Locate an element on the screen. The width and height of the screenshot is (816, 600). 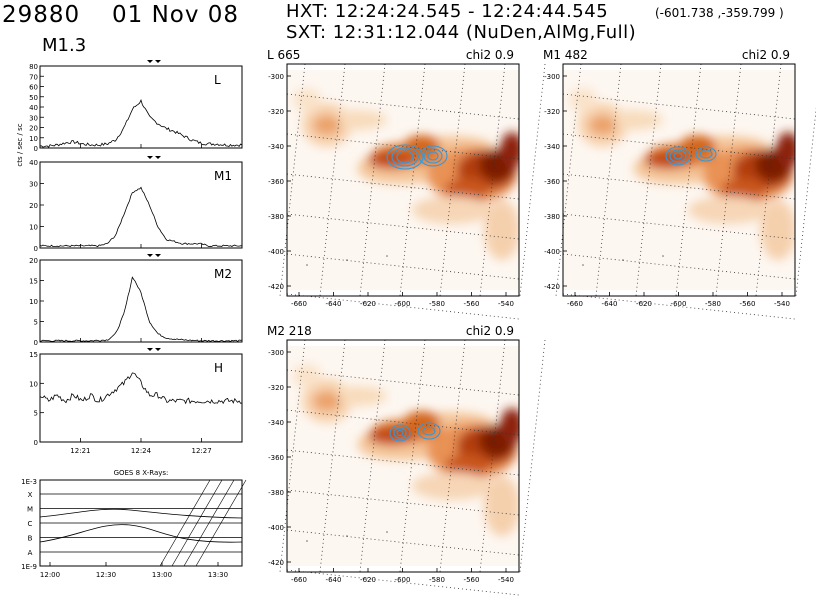
map-y-tick-label: -420 is located at coordinates (276, 563).